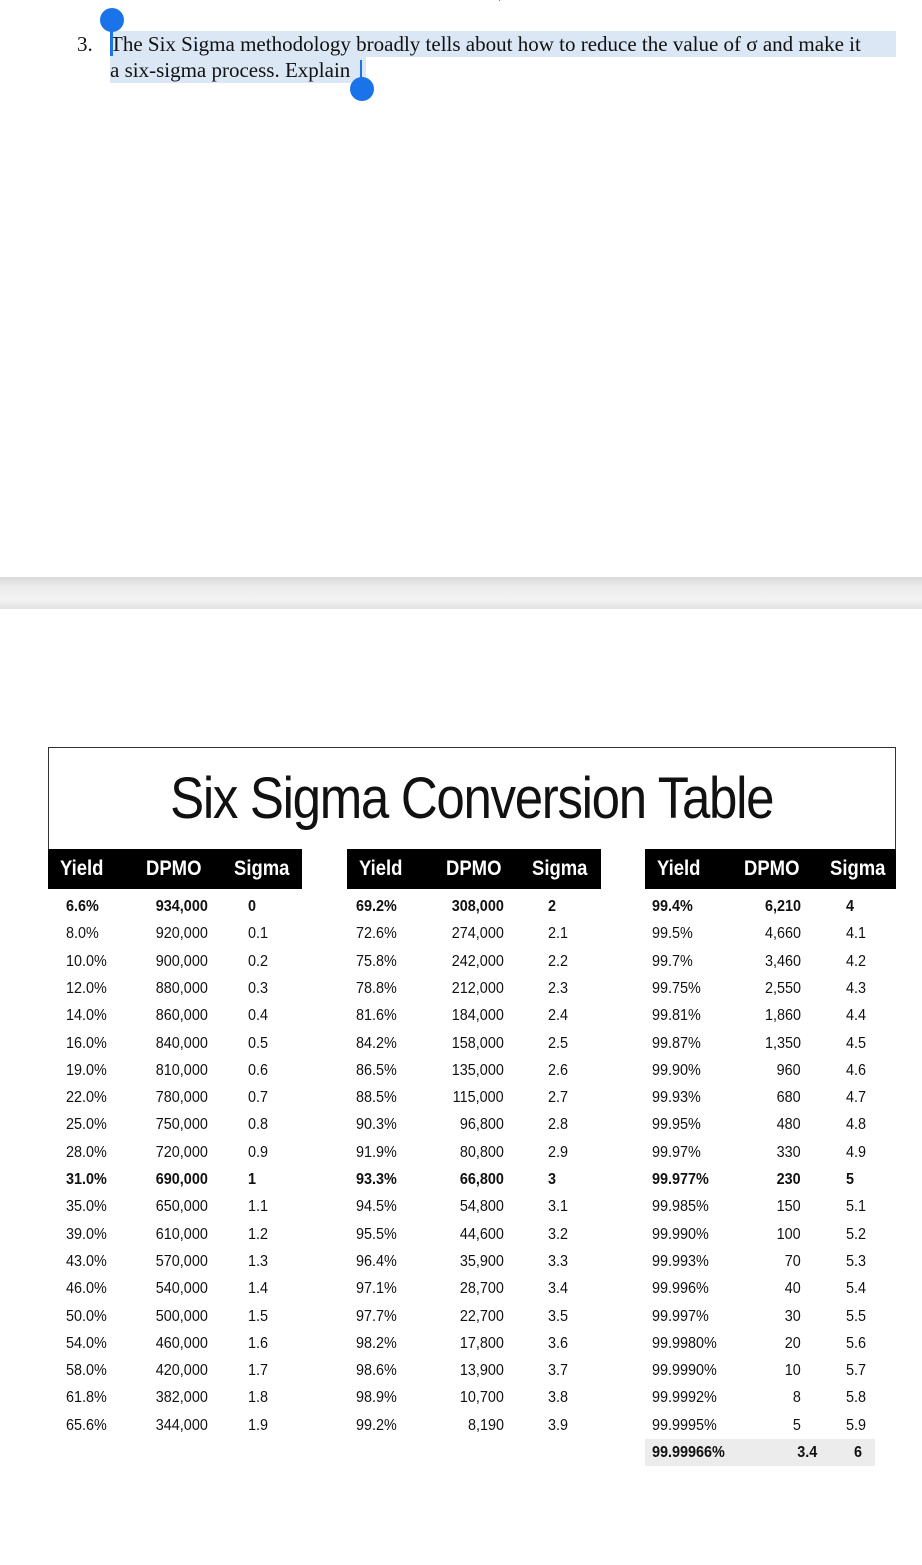 The height and width of the screenshot is (1565, 922). Describe the element at coordinates (792, 1316) in the screenshot. I see `dpmo-cell: 30` at that location.